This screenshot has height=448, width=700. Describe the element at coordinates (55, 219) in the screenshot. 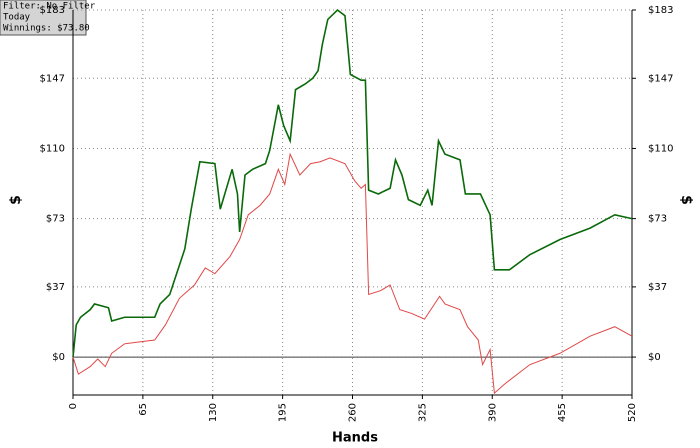

I see `y-tick-label: $73` at that location.